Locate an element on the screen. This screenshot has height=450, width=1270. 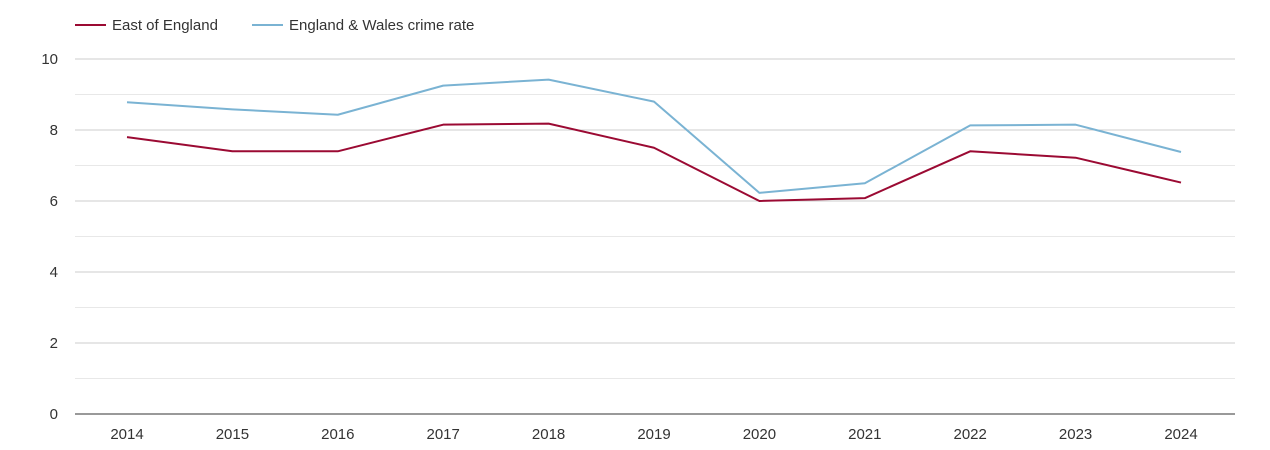
y-axis-tick-labels: 0 2 4 6 8 10 is located at coordinates (49, 237).